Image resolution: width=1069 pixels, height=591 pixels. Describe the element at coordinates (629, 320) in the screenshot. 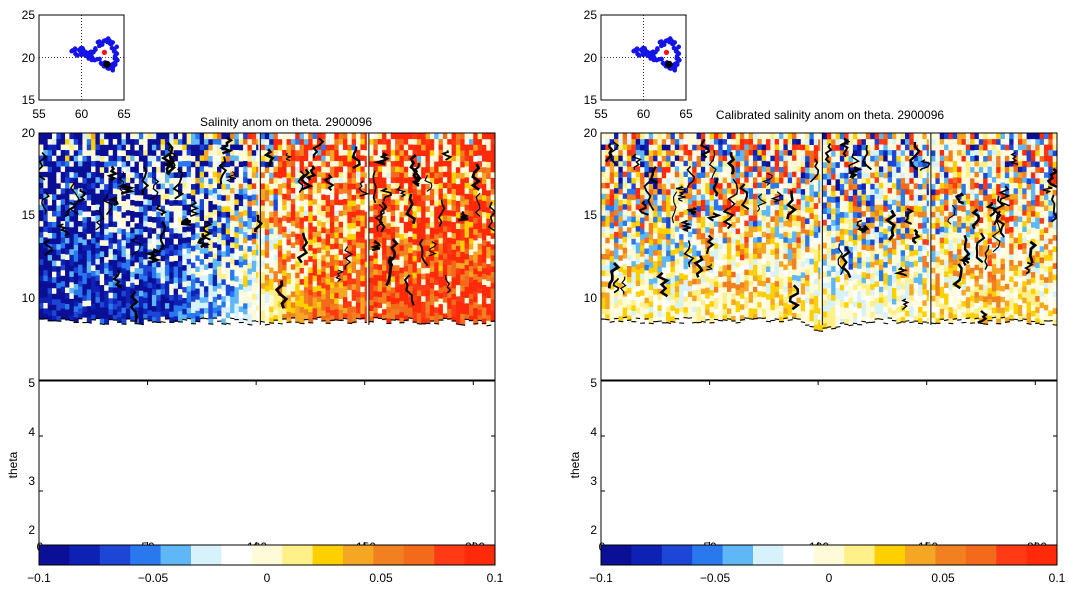

I see `field-bottom-contour` at that location.